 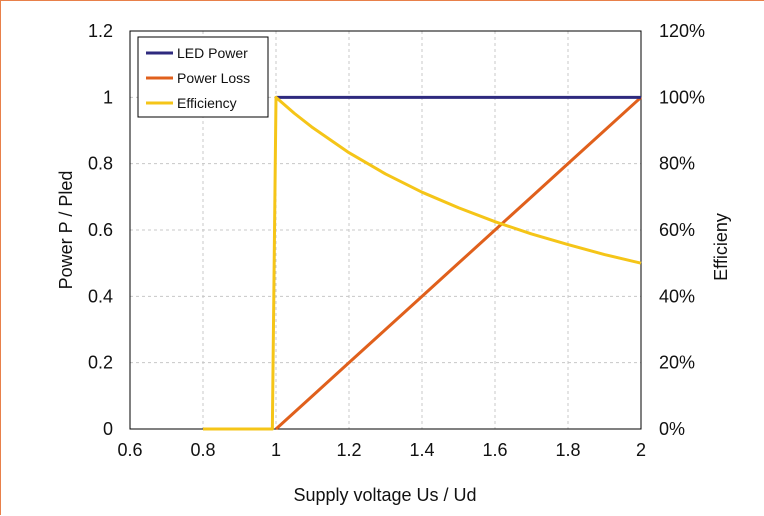 What do you see at coordinates (276, 450) in the screenshot?
I see `x-tick-label: 1` at bounding box center [276, 450].